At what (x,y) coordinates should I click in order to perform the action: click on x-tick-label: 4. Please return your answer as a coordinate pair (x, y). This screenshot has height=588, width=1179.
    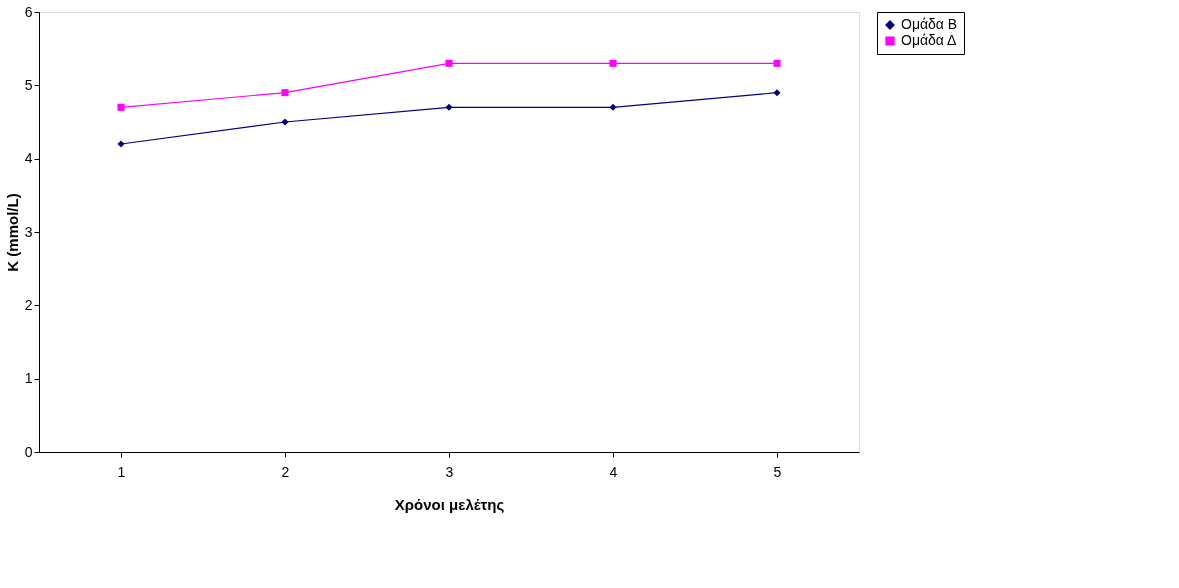
    Looking at the image, I should click on (613, 471).